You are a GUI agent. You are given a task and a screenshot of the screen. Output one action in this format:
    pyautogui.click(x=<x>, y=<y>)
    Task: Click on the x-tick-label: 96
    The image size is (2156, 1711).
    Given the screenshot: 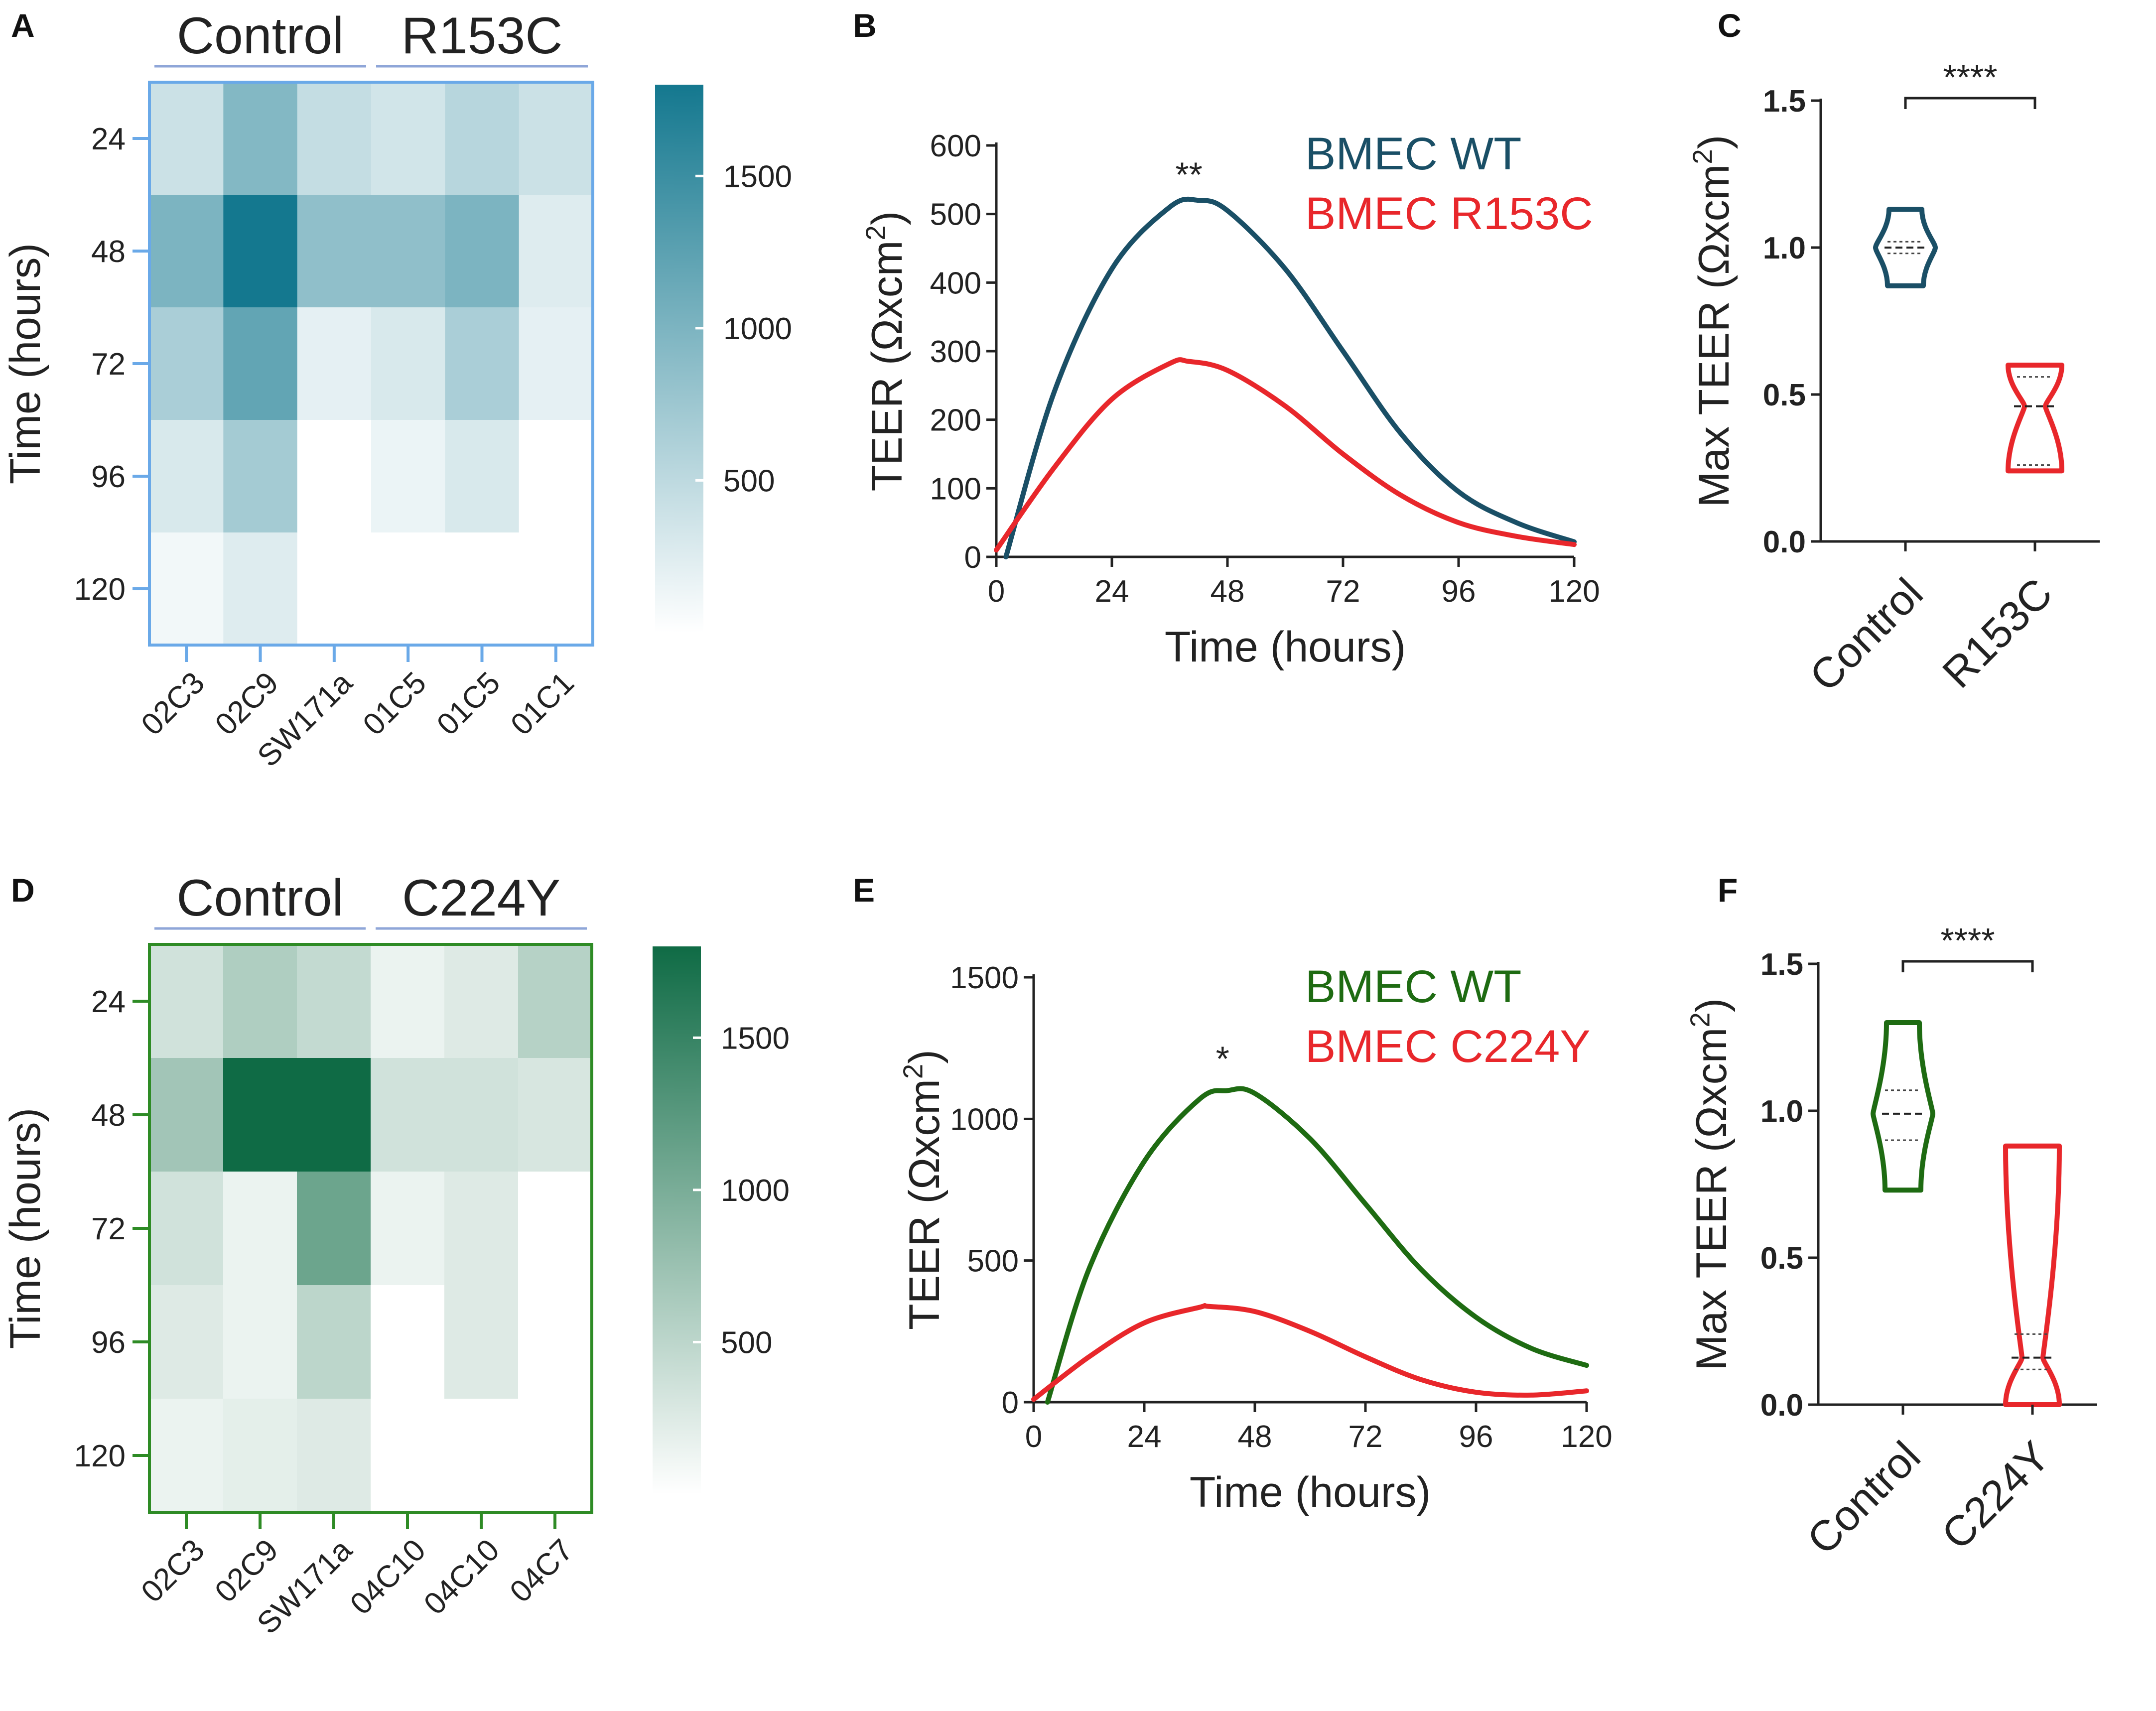 What is the action you would take?
    pyautogui.click(x=1476, y=1437)
    